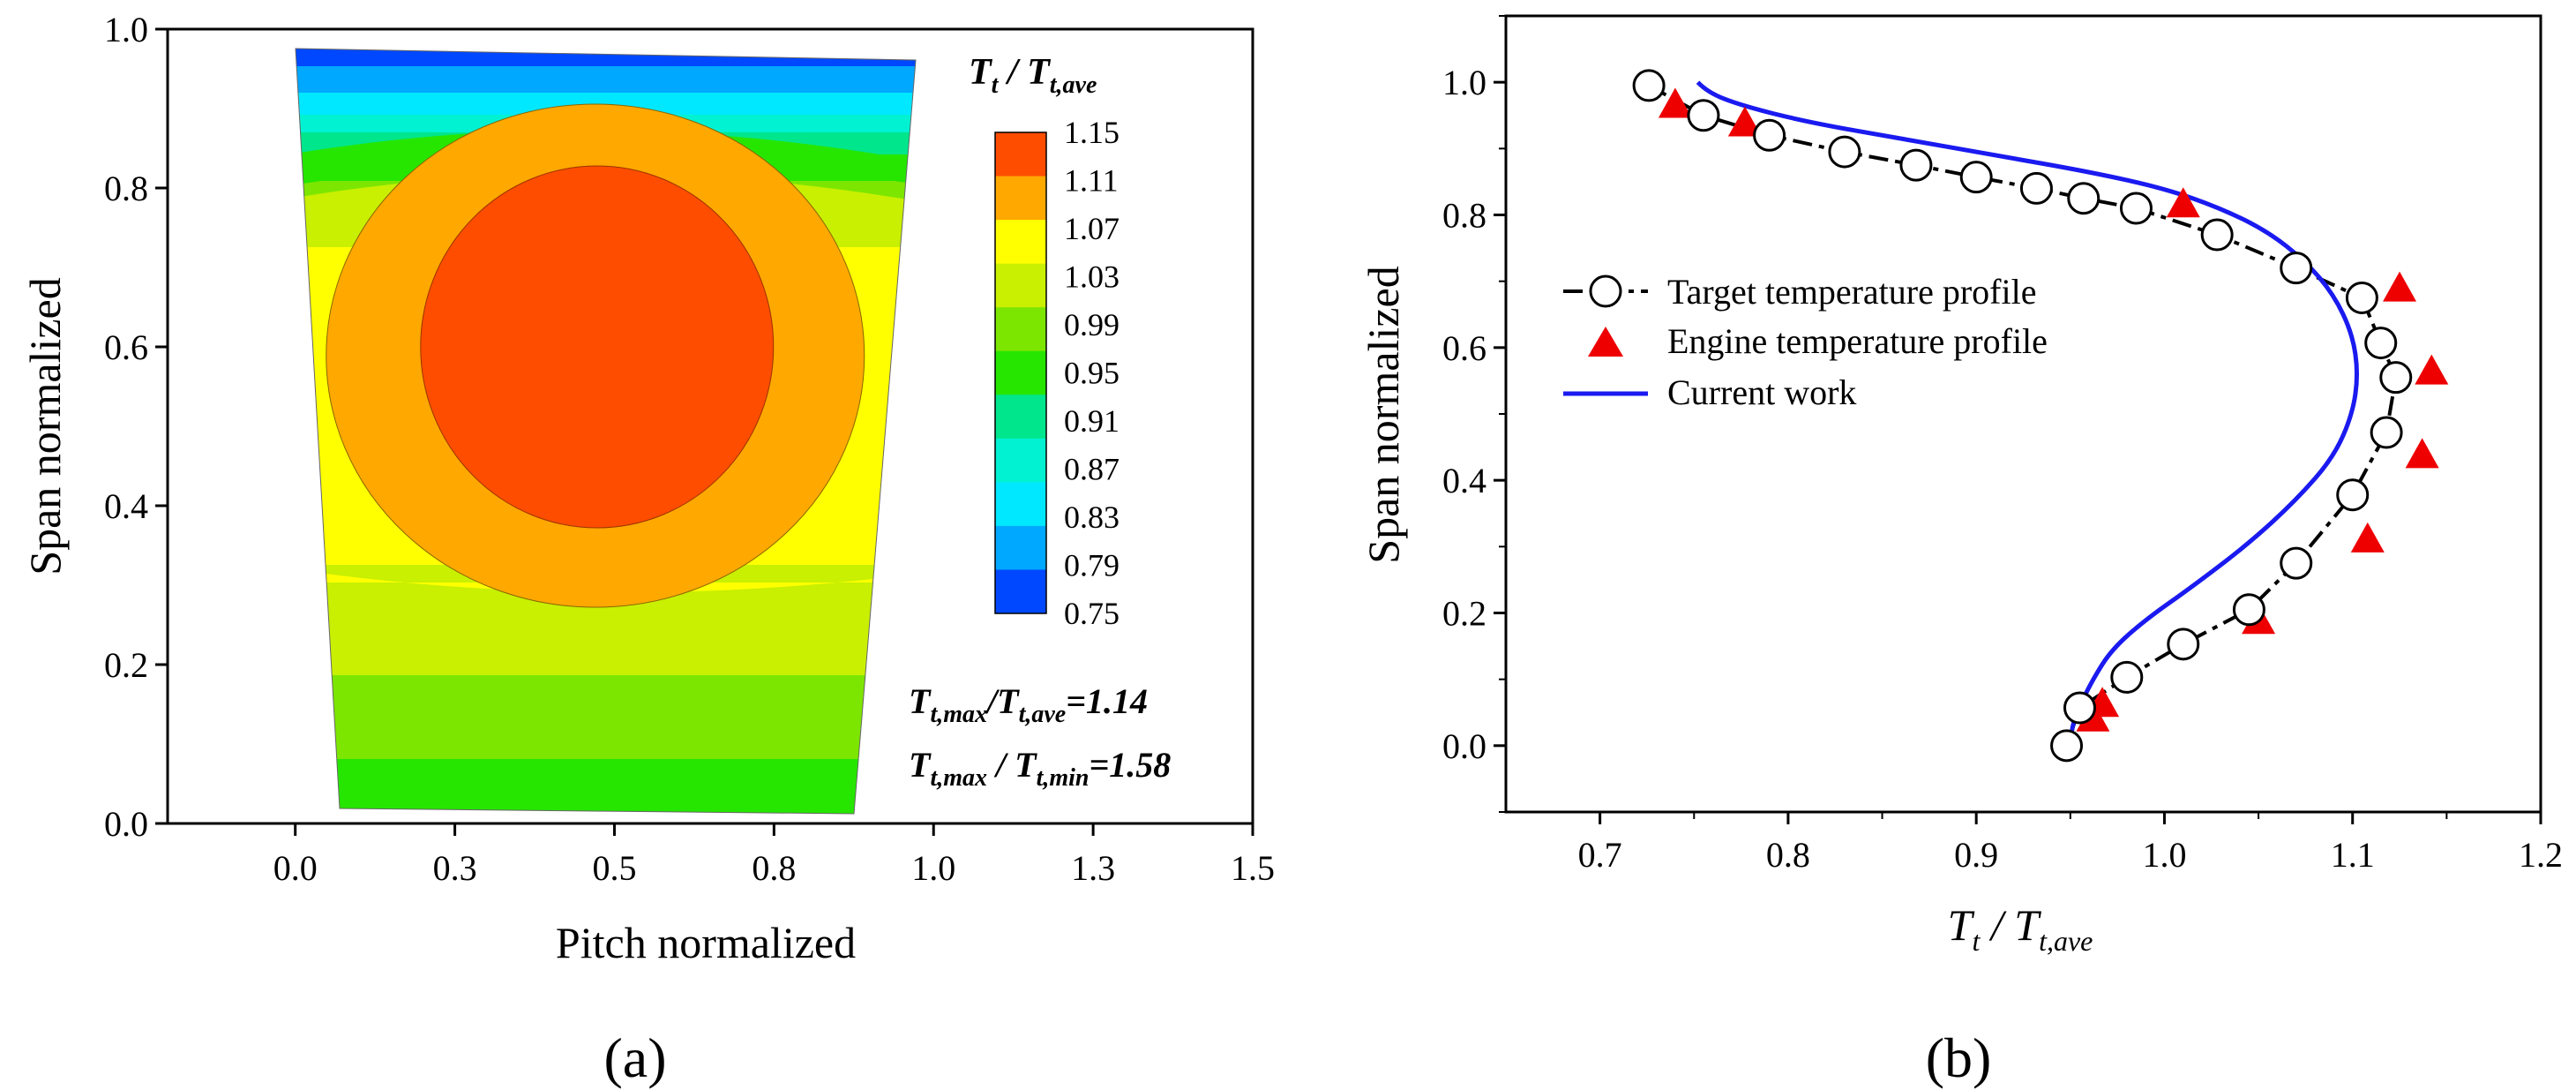 This screenshot has height=1090, width=2576. Describe the element at coordinates (634, 1057) in the screenshot. I see `panel-a-label: (a)` at that location.